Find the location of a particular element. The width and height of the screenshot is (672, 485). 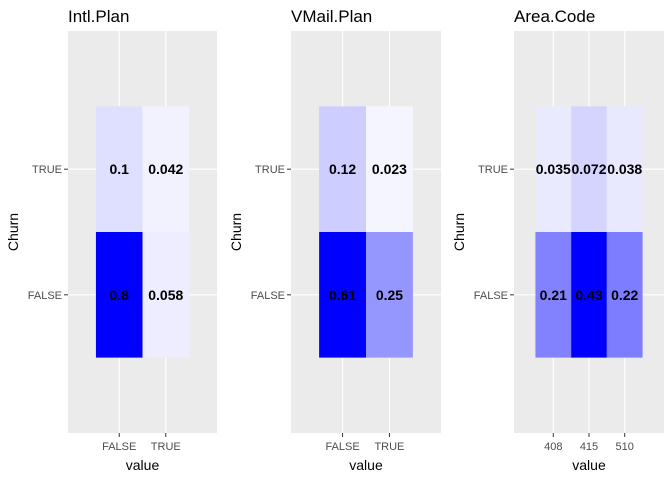

cell-value-label: 0.43 is located at coordinates (588, 295).